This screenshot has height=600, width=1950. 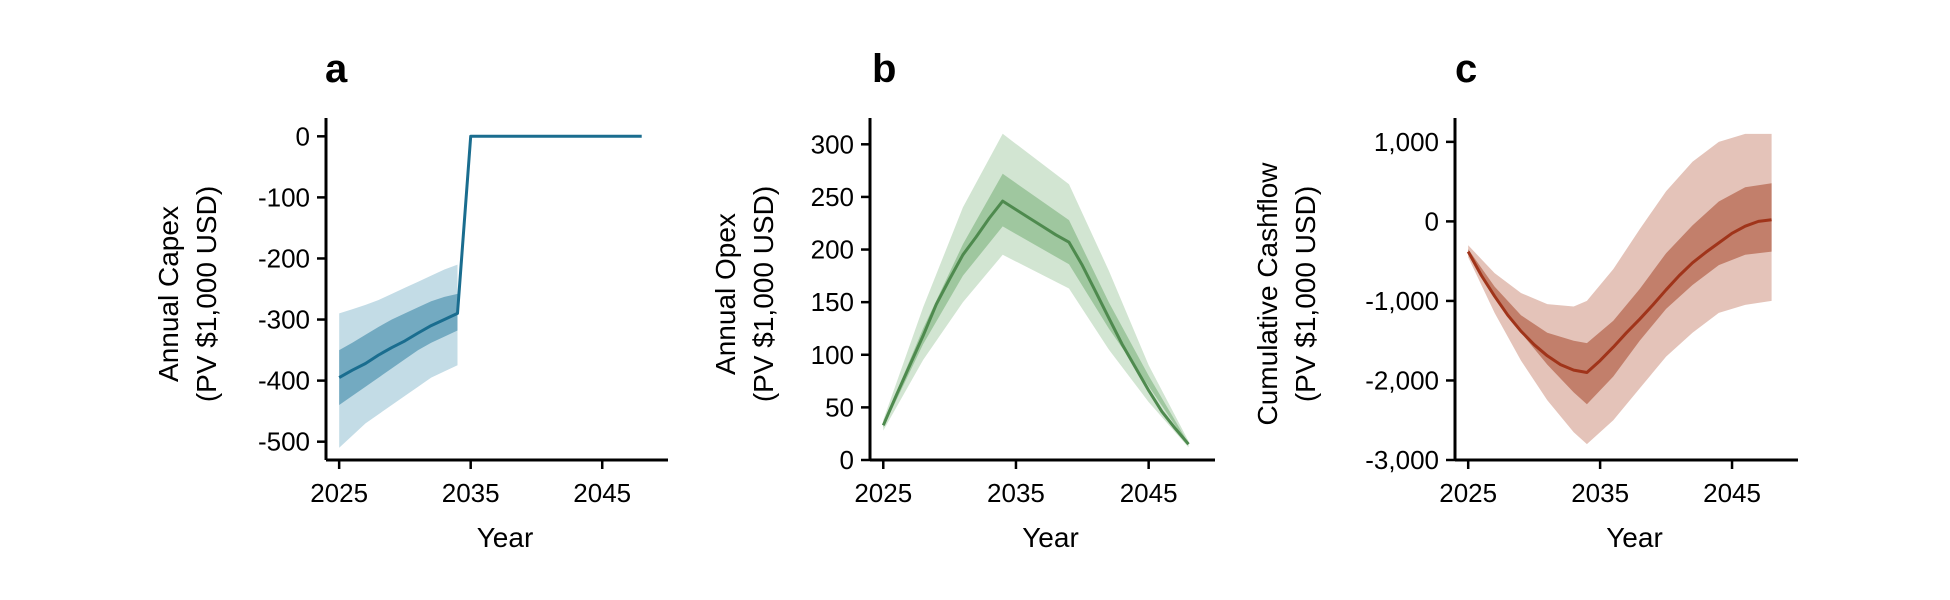 I want to click on y-tick-label: -1,000, so click(x=1402, y=301).